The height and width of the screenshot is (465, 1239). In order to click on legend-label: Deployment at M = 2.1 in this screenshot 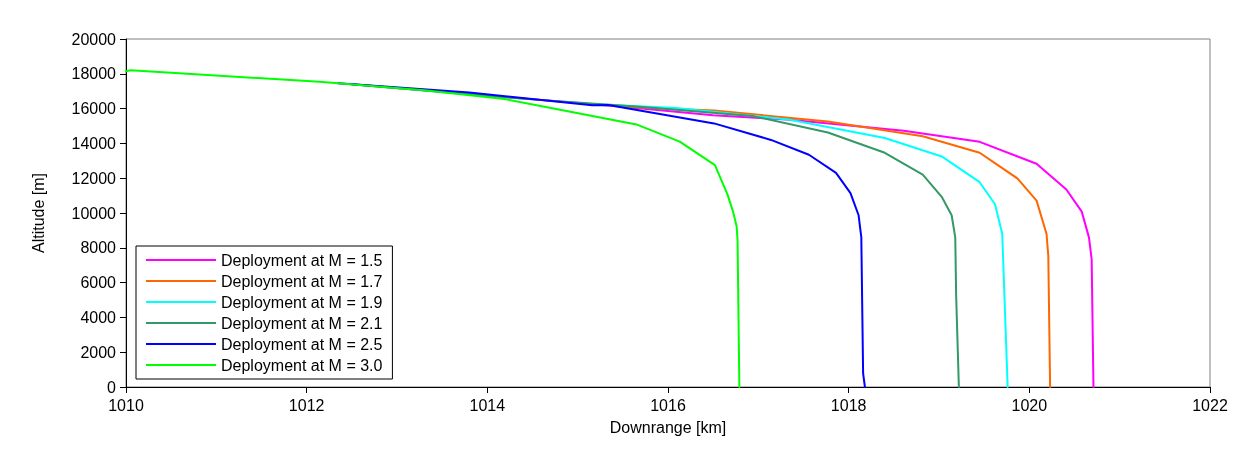, I will do `click(302, 323)`.